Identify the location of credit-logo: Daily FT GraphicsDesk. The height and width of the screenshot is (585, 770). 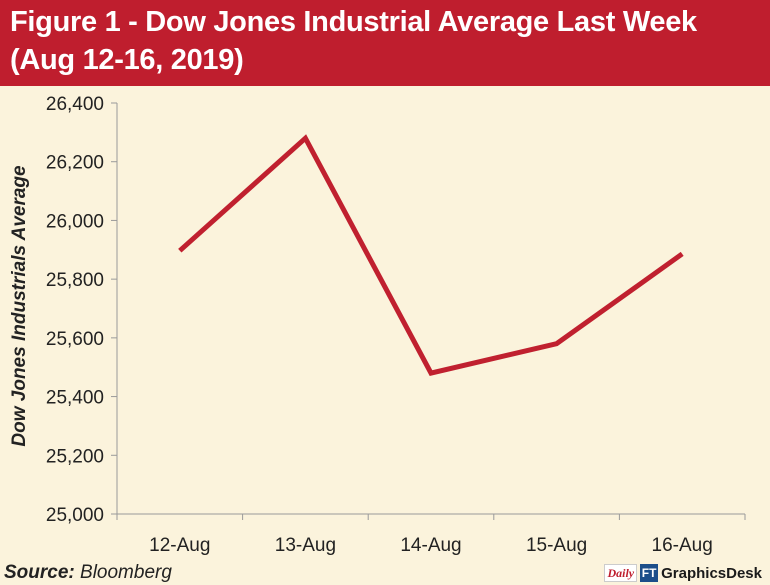
(683, 573).